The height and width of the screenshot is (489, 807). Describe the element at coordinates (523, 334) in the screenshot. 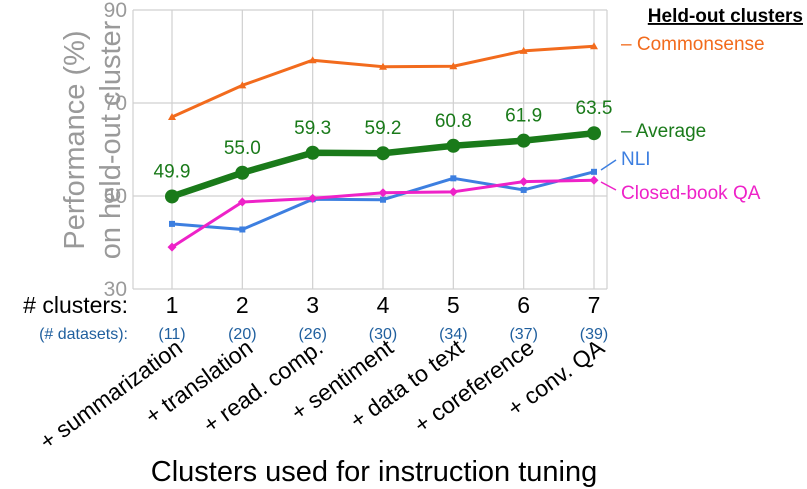

I see `dataset-count-label: (37)` at that location.